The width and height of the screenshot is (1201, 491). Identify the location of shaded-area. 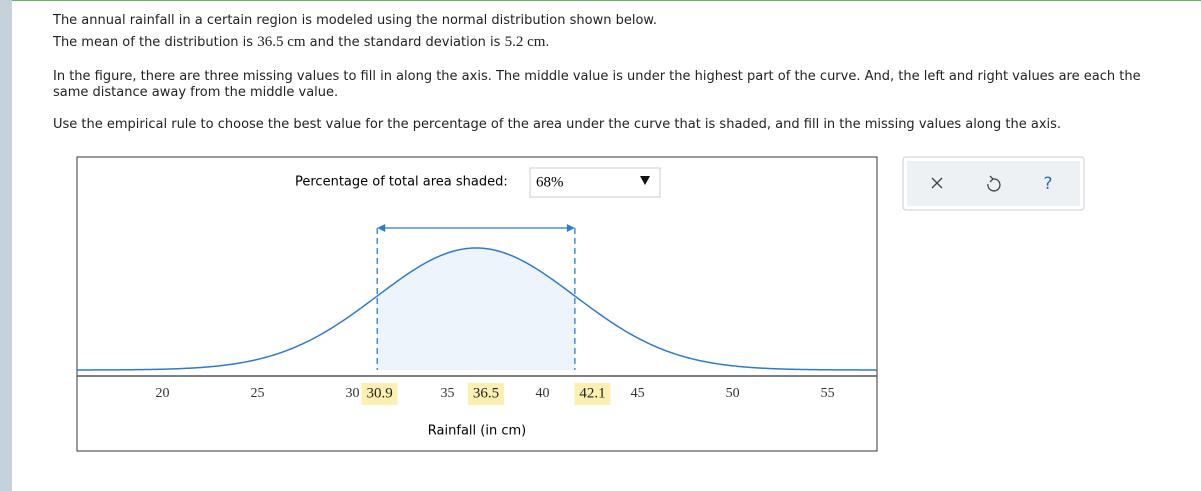
(476, 309).